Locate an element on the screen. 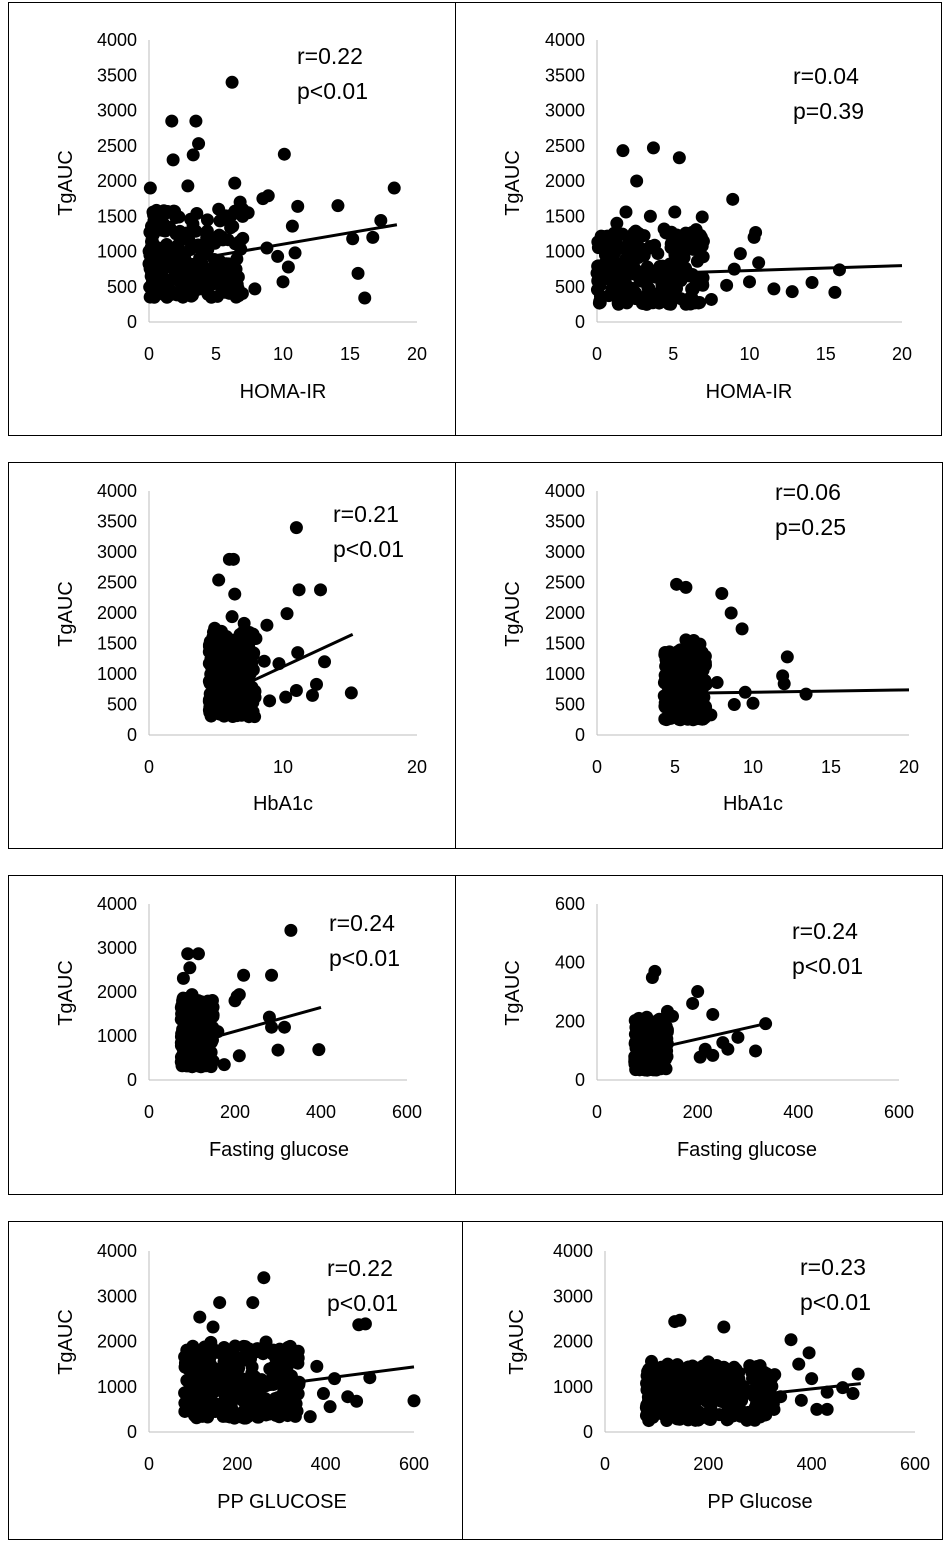 This screenshot has height=1541, width=945. stat-p-1: p<0.01 is located at coordinates (332, 91).